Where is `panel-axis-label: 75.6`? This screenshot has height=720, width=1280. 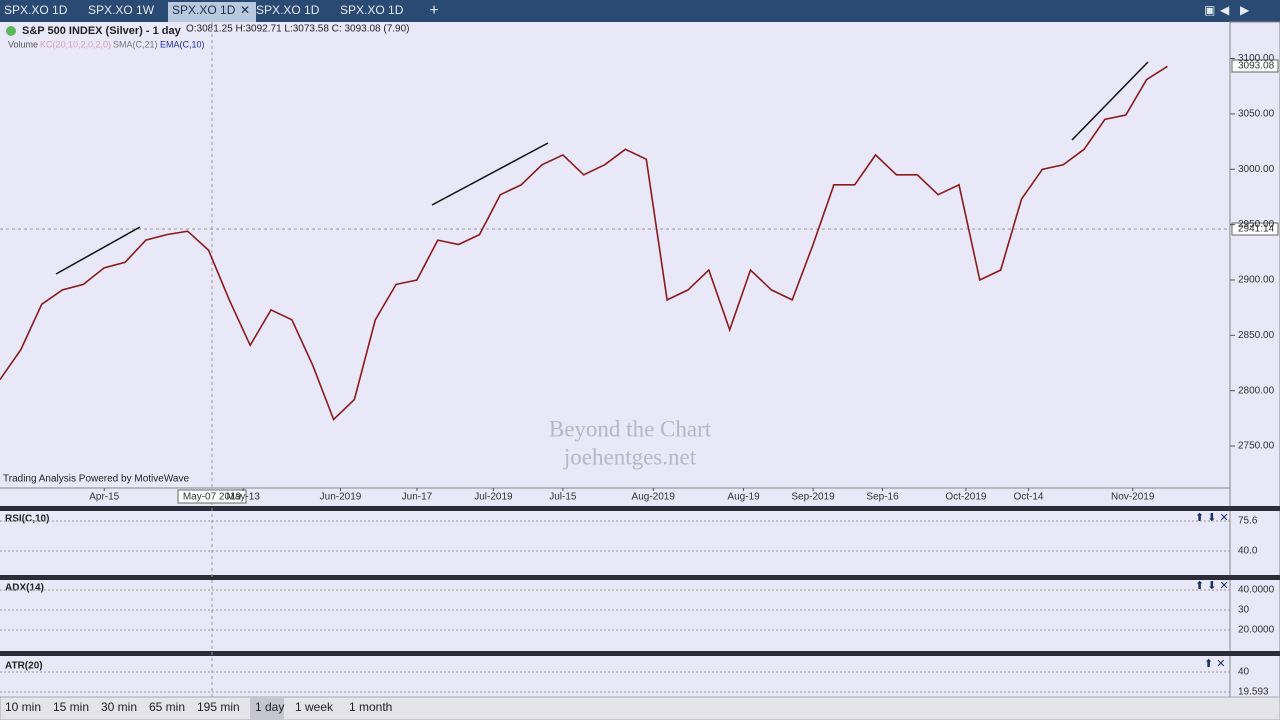
panel-axis-label: 75.6 is located at coordinates (1248, 521).